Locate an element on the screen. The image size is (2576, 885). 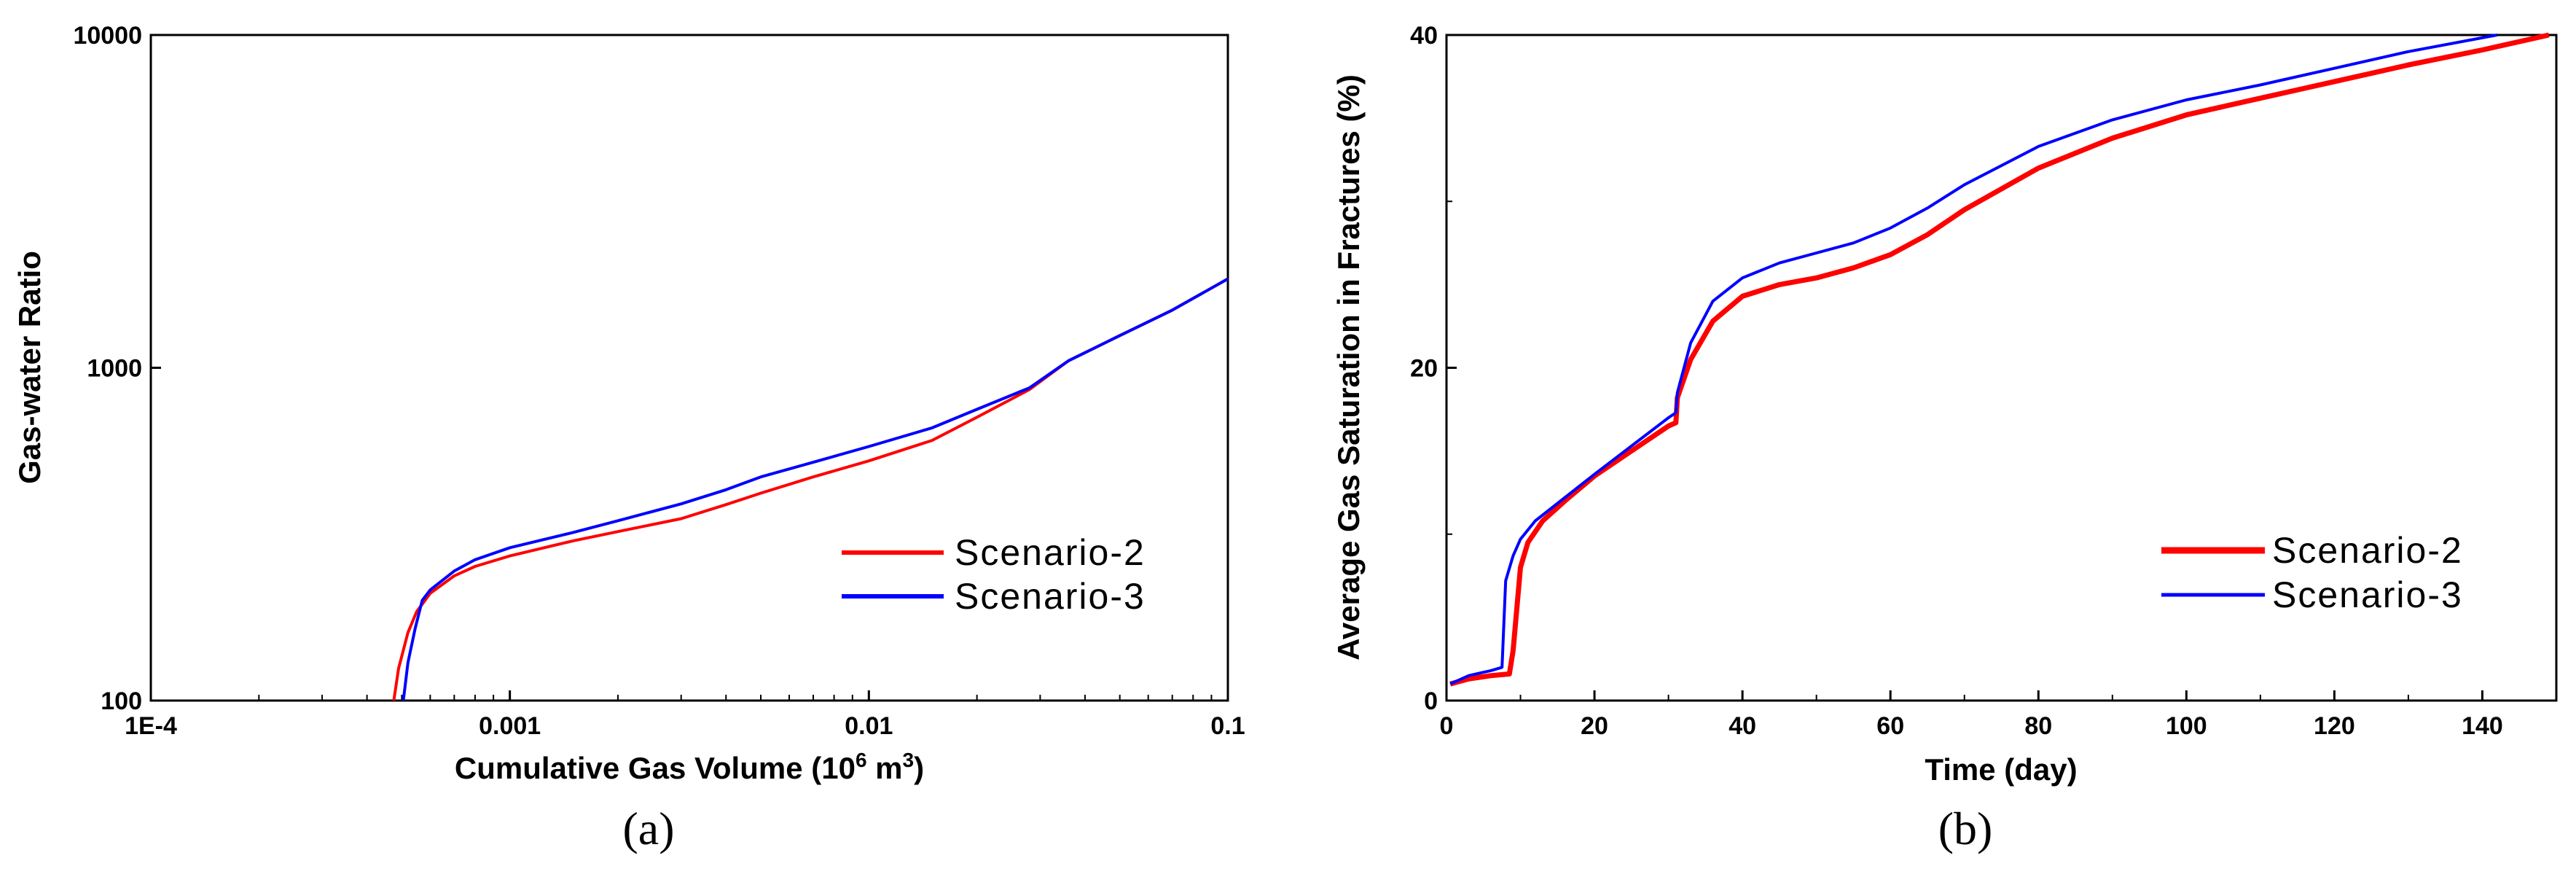
chart-b-x-tick-label: 140 is located at coordinates (2482, 726).